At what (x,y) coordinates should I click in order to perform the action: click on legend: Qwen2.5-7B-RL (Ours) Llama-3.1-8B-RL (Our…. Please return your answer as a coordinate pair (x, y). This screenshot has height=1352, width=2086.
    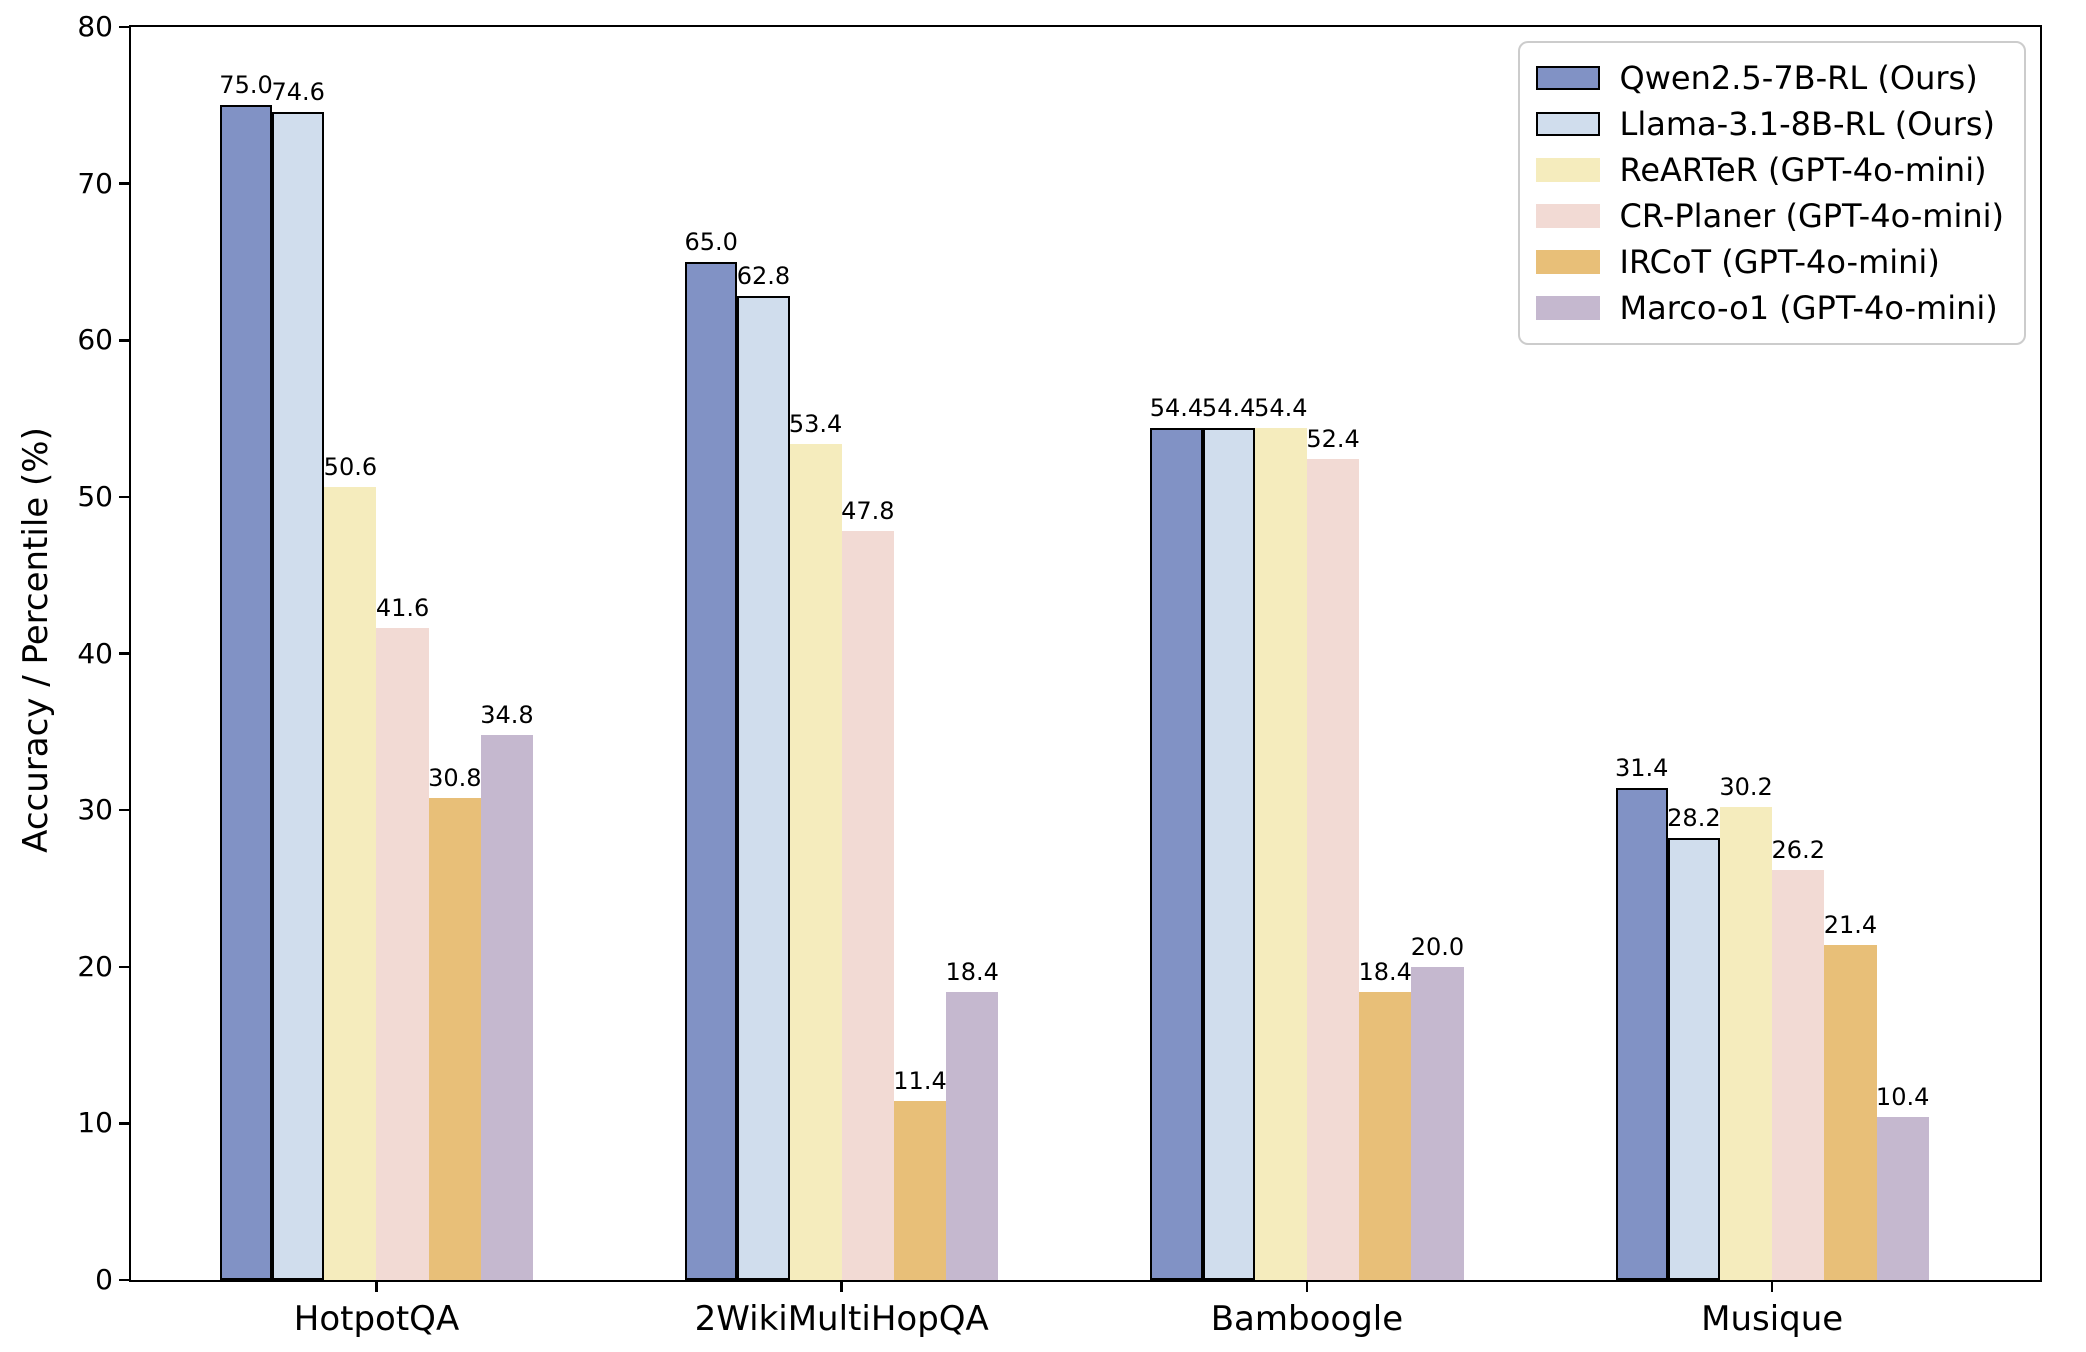
    Looking at the image, I should click on (1771, 193).